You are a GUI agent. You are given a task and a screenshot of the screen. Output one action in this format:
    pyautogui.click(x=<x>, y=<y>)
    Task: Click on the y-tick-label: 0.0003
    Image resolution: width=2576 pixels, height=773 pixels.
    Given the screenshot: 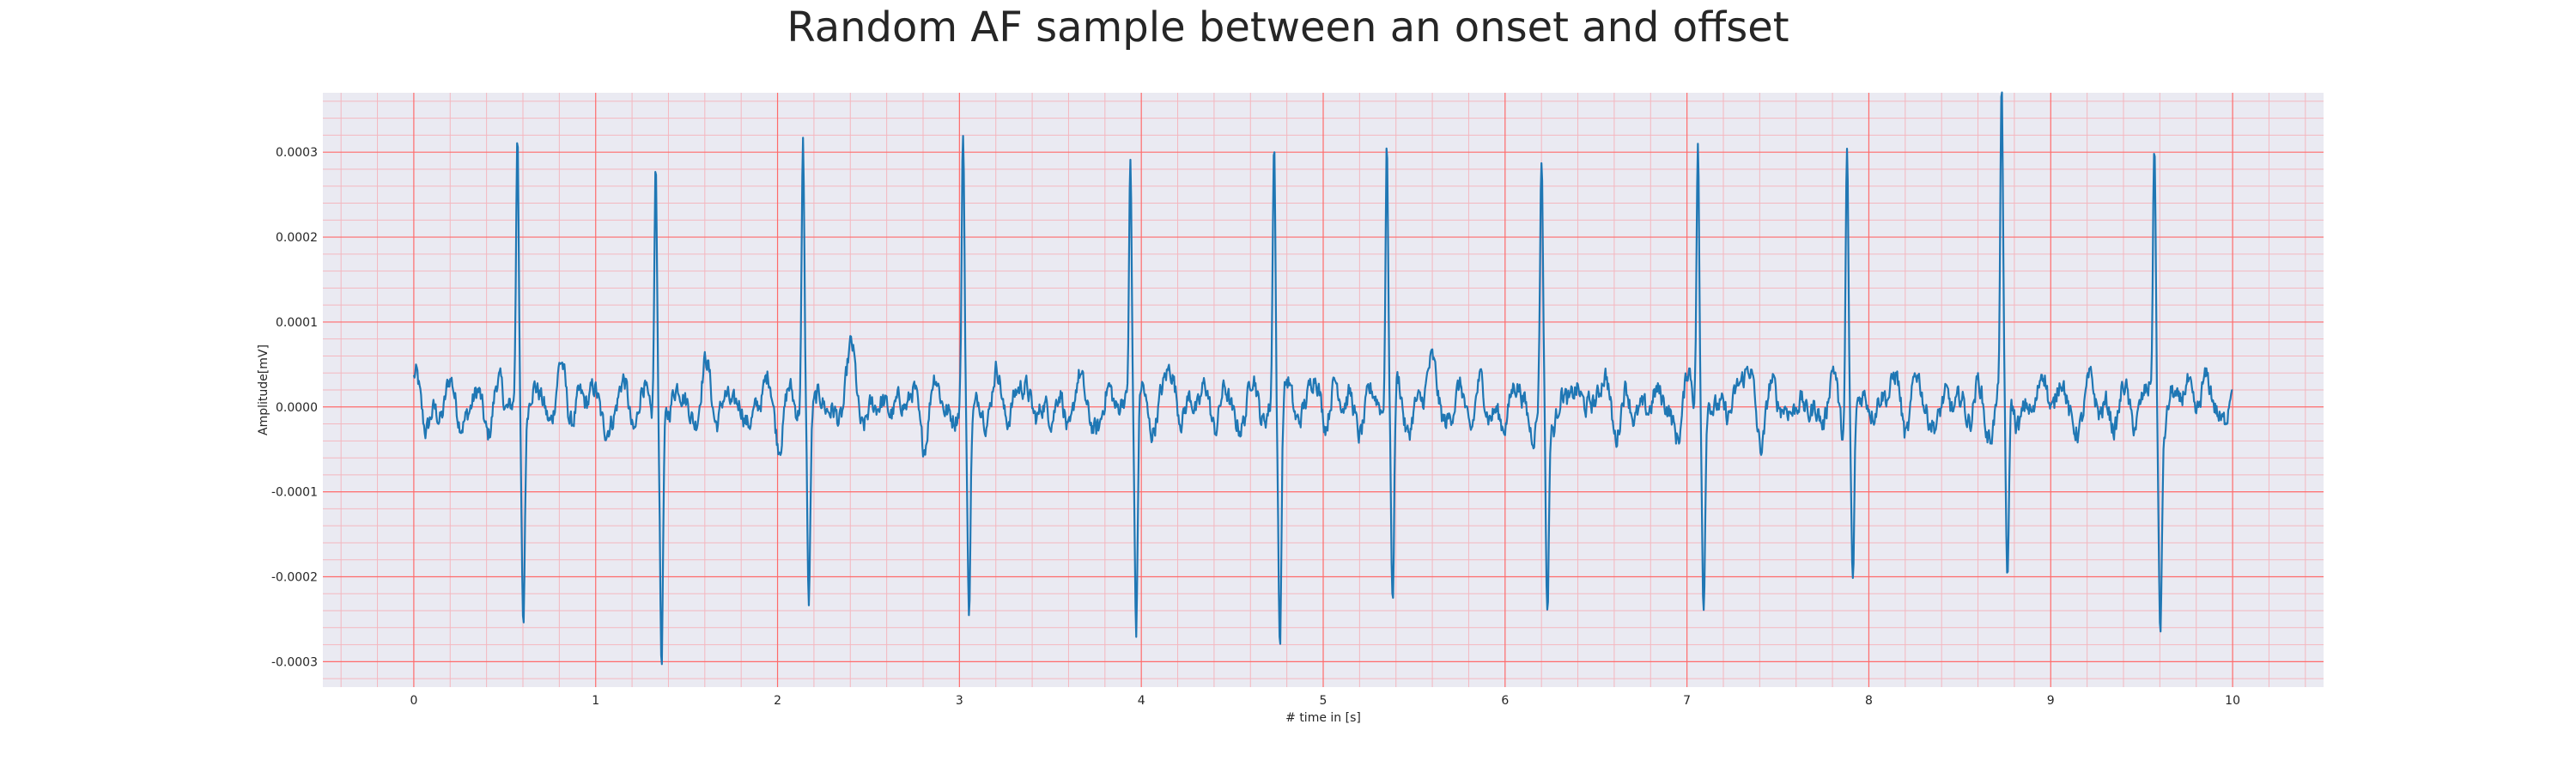 What is the action you would take?
    pyautogui.click(x=297, y=153)
    